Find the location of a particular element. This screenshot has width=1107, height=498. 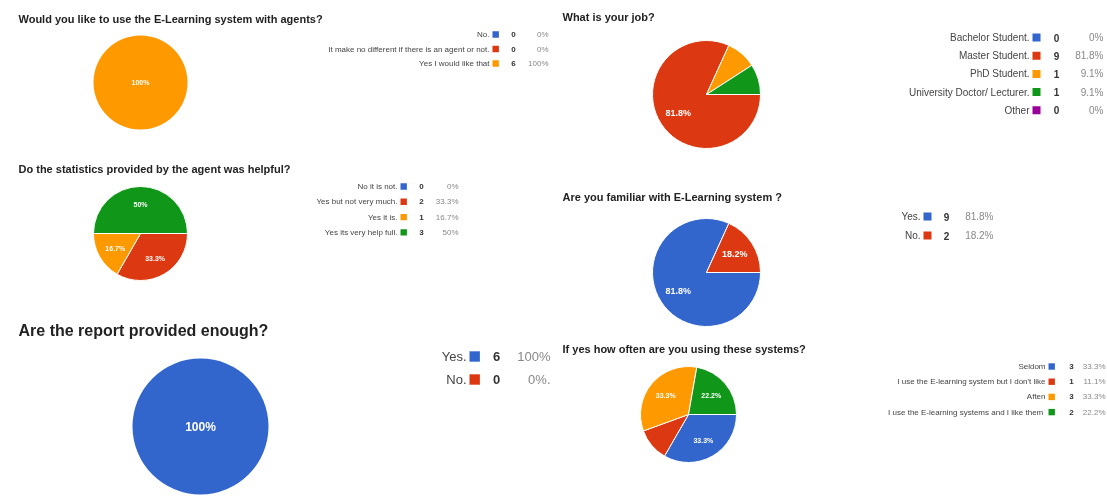

chart-title: Would you like to use the E-Learning system with agents? is located at coordinates (170, 18).